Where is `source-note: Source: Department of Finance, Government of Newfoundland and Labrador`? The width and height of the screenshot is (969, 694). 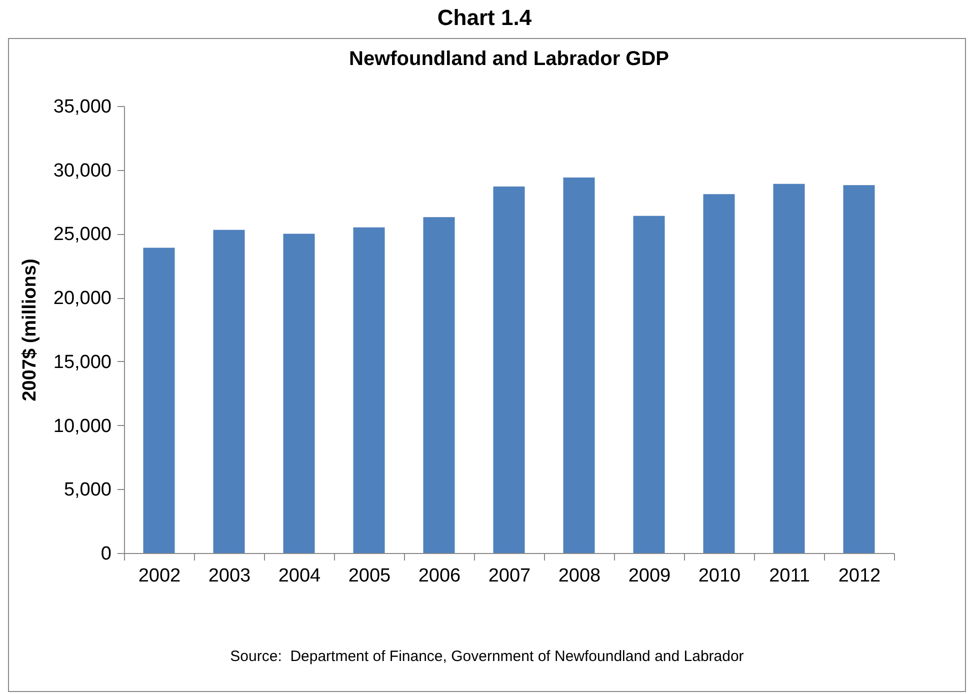 source-note: Source: Department of Finance, Government of Newfoundland and Labrador is located at coordinates (487, 656).